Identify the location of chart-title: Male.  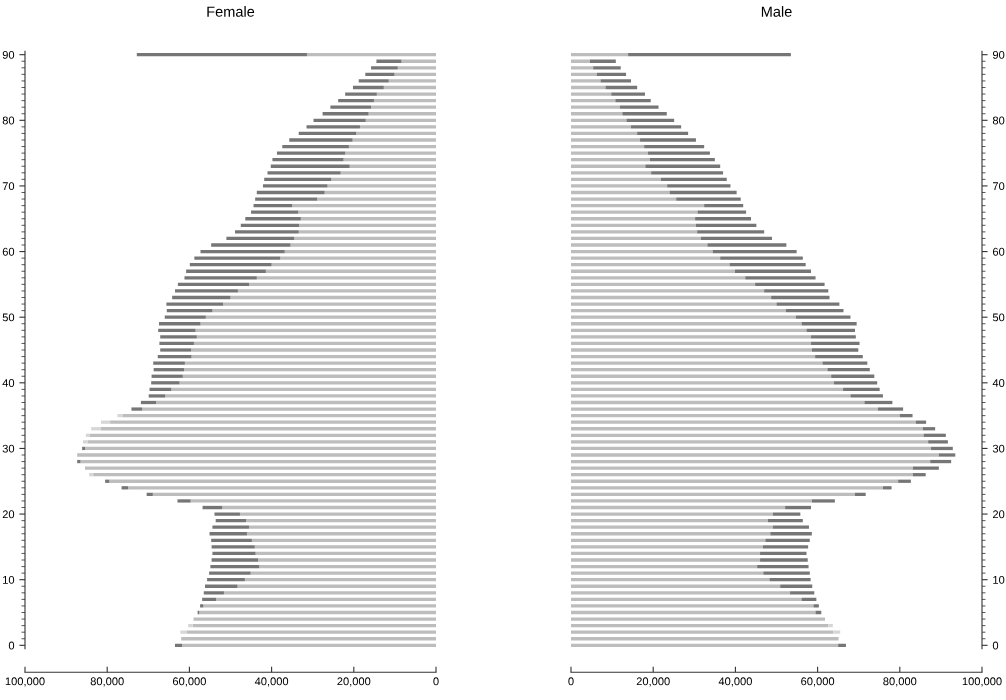
(776, 11).